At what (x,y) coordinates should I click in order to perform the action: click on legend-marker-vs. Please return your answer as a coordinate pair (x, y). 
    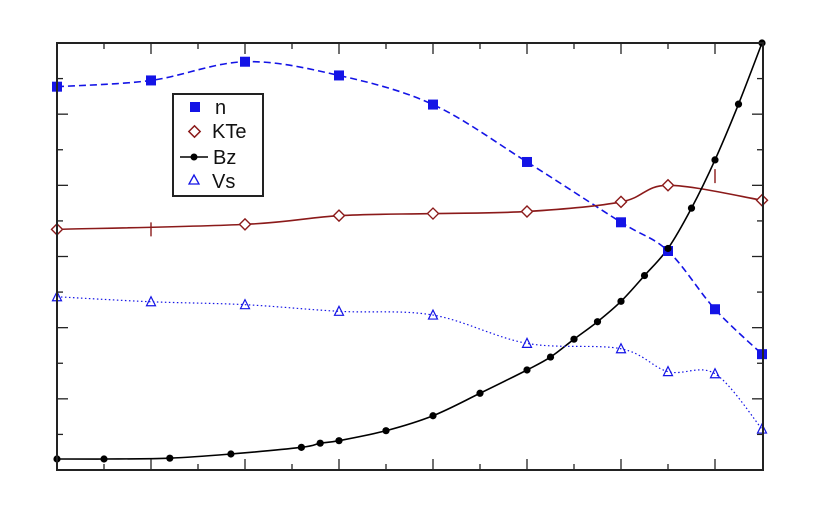
    Looking at the image, I should click on (194, 179).